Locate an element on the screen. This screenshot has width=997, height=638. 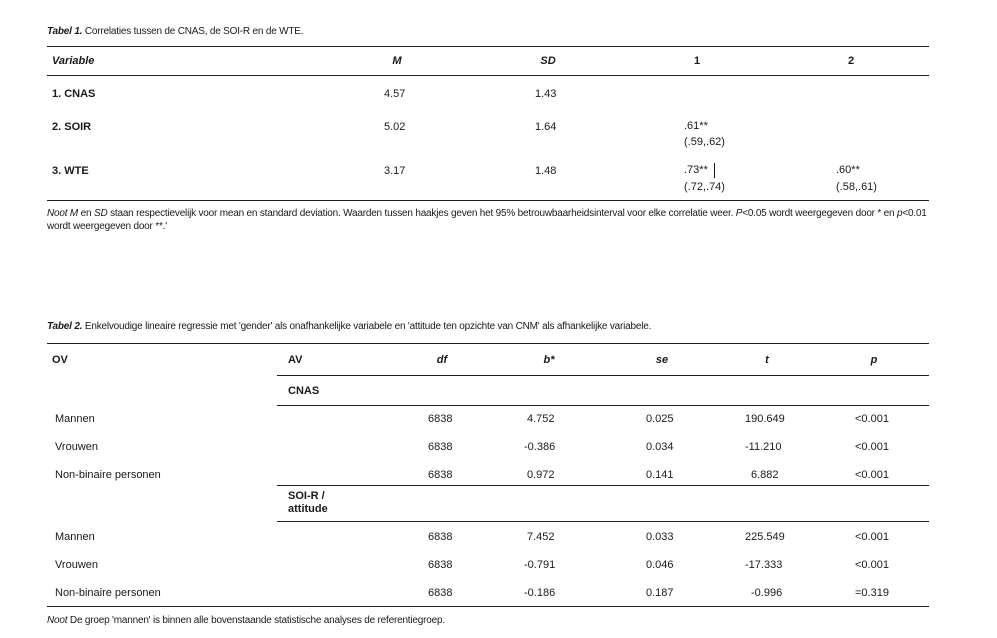
table2-g1-row2-ov: Vrouwen is located at coordinates (77, 447).